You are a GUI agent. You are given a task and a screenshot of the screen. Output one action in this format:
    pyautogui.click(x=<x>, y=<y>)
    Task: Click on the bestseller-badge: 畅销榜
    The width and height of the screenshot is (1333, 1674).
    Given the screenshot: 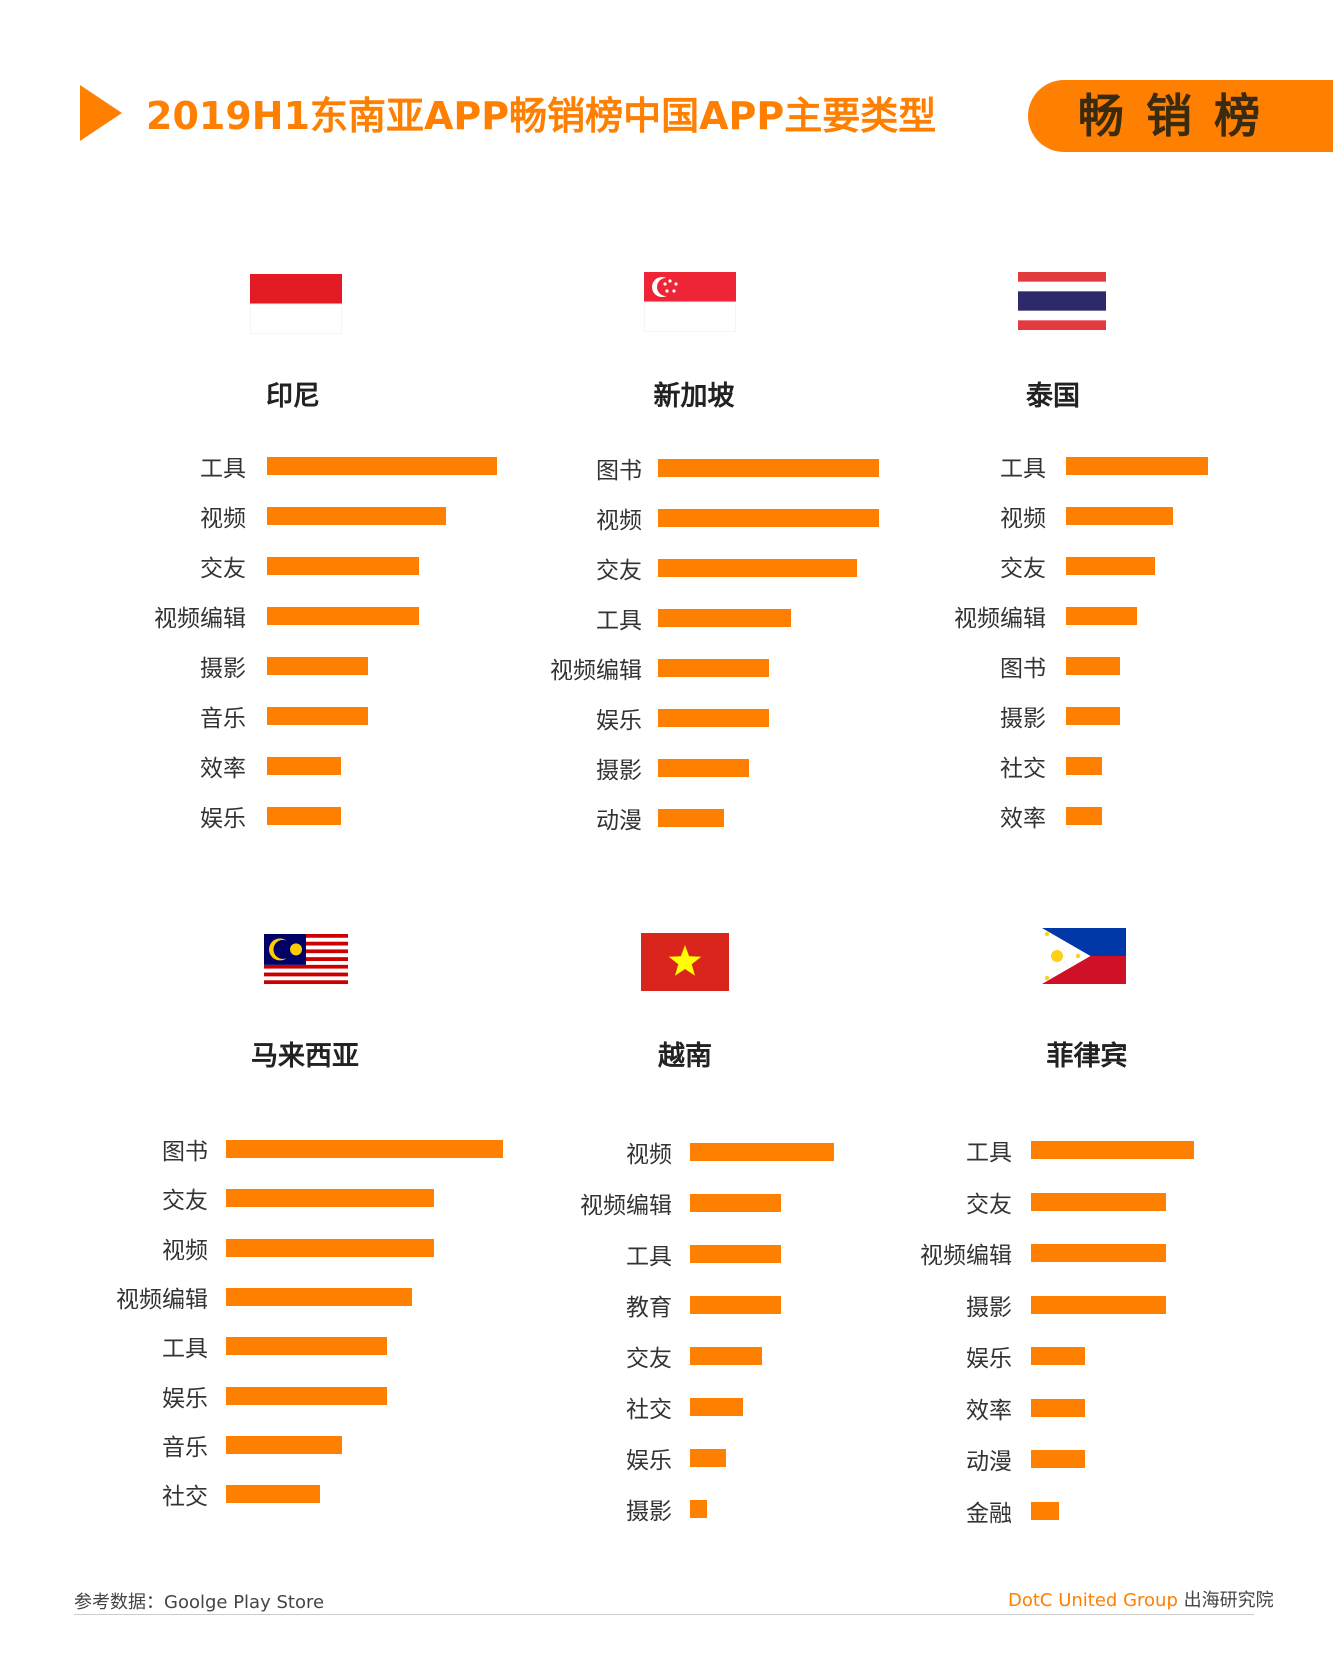 What is the action you would take?
    pyautogui.click(x=1180, y=116)
    